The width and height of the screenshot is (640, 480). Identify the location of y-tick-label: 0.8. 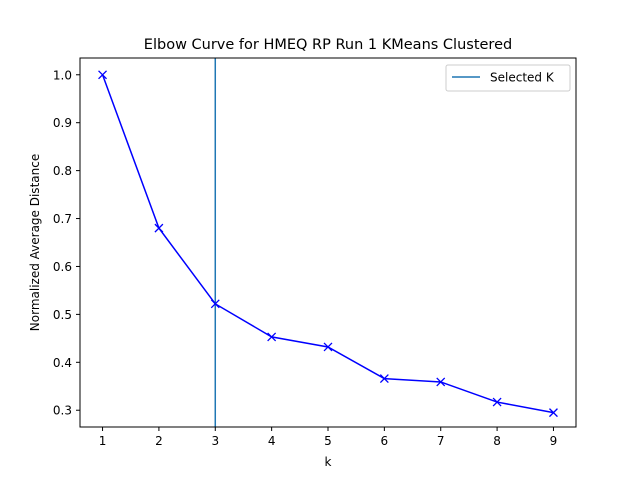
(62, 171).